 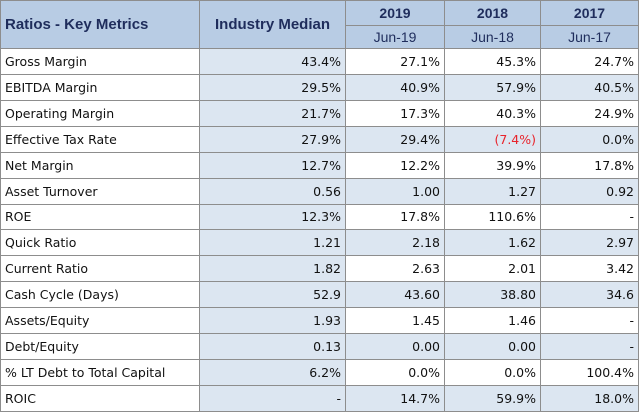 I want to click on value-2017-cell: 24.9%, so click(x=589, y=113).